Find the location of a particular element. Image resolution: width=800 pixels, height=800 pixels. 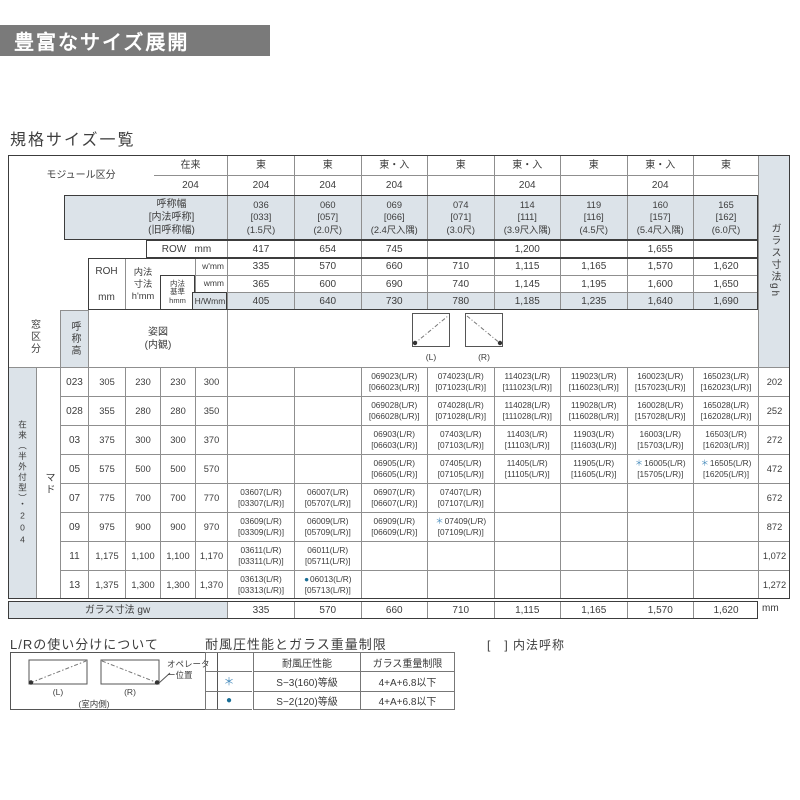

mado-label-text: マド is located at coordinates (48, 483).